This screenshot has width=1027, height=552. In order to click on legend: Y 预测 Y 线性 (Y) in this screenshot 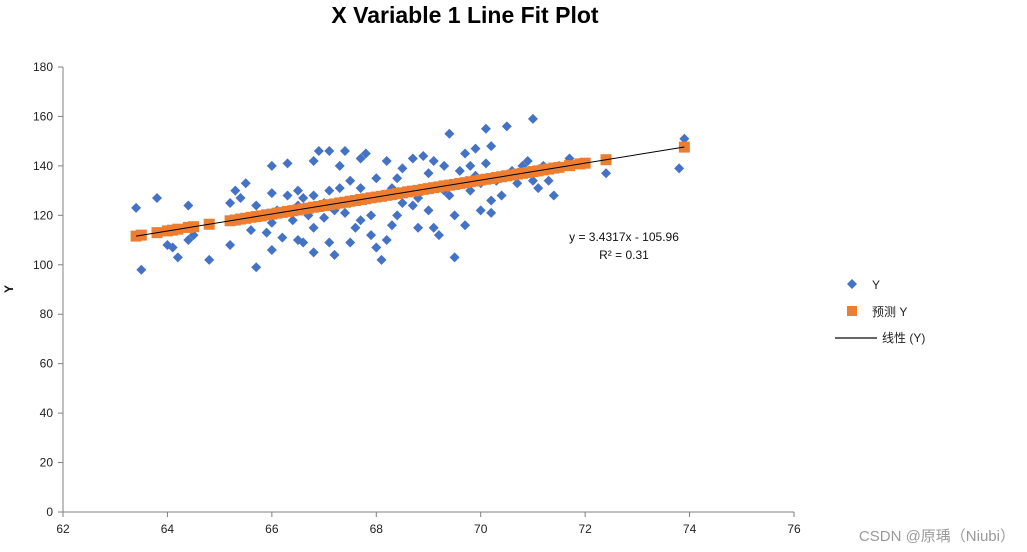, I will do `click(880, 311)`.